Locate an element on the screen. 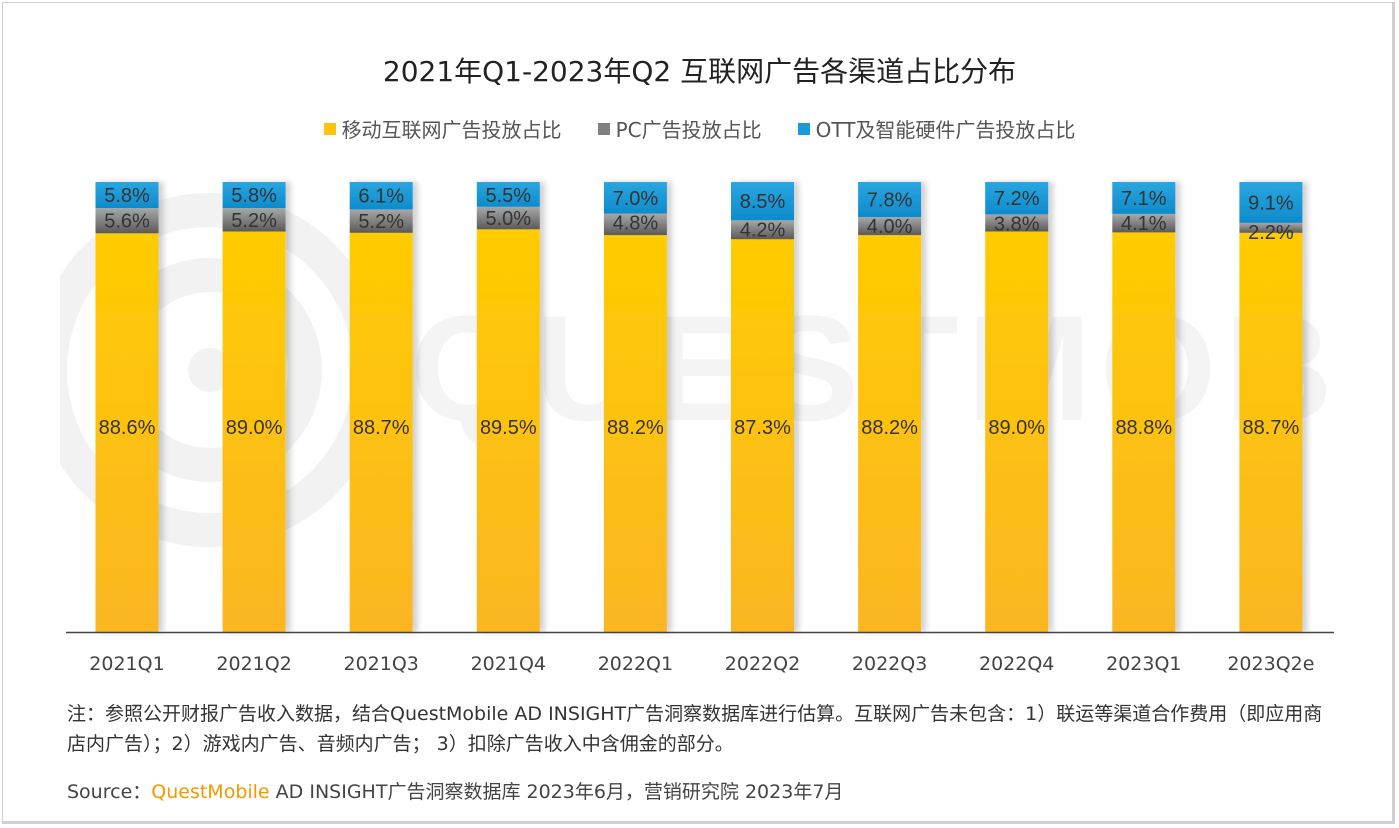  data-label-mobile-2021Q1: 88.6% is located at coordinates (127, 428).